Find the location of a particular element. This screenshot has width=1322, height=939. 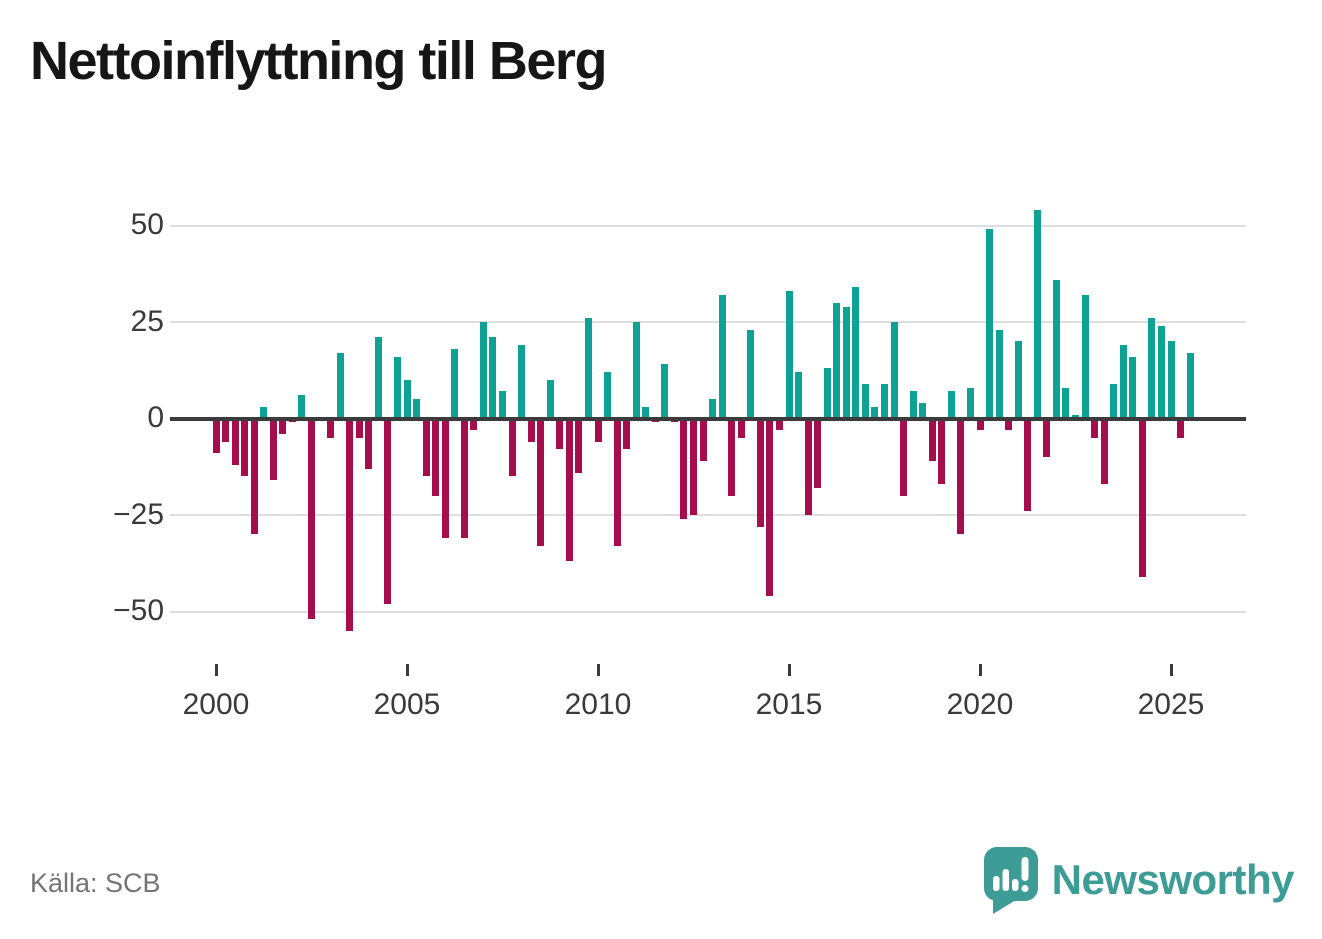

y-axis-label-−50: −50 is located at coordinates (138, 611).